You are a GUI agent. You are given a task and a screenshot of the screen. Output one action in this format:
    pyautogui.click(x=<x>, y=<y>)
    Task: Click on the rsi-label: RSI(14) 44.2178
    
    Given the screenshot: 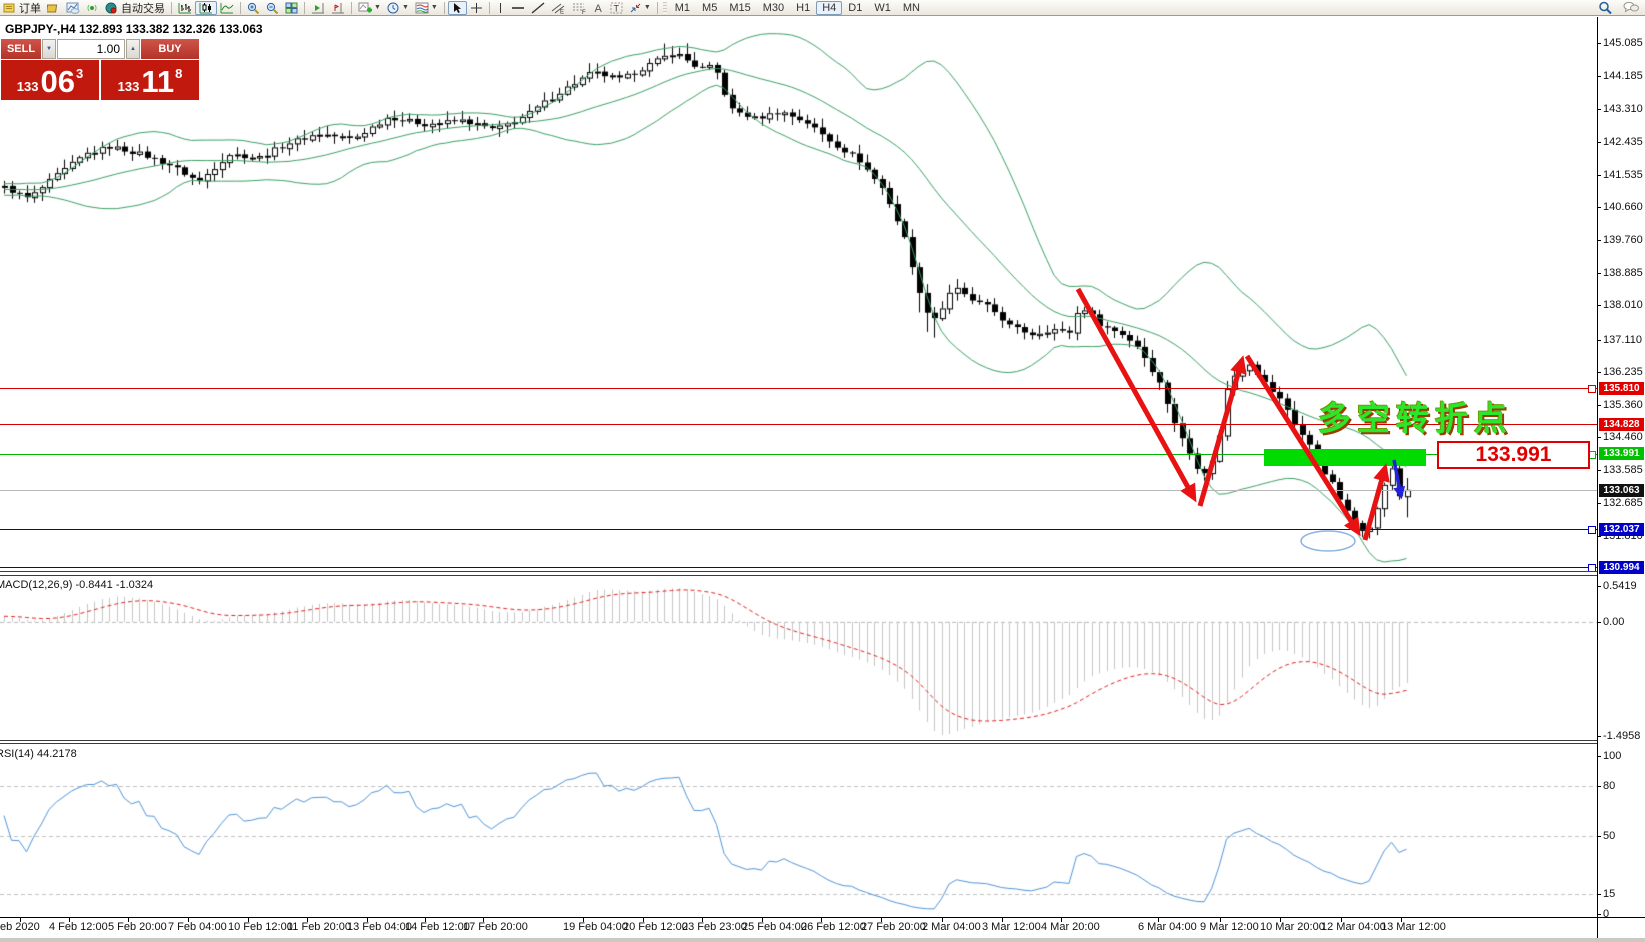 What is the action you would take?
    pyautogui.click(x=38, y=754)
    